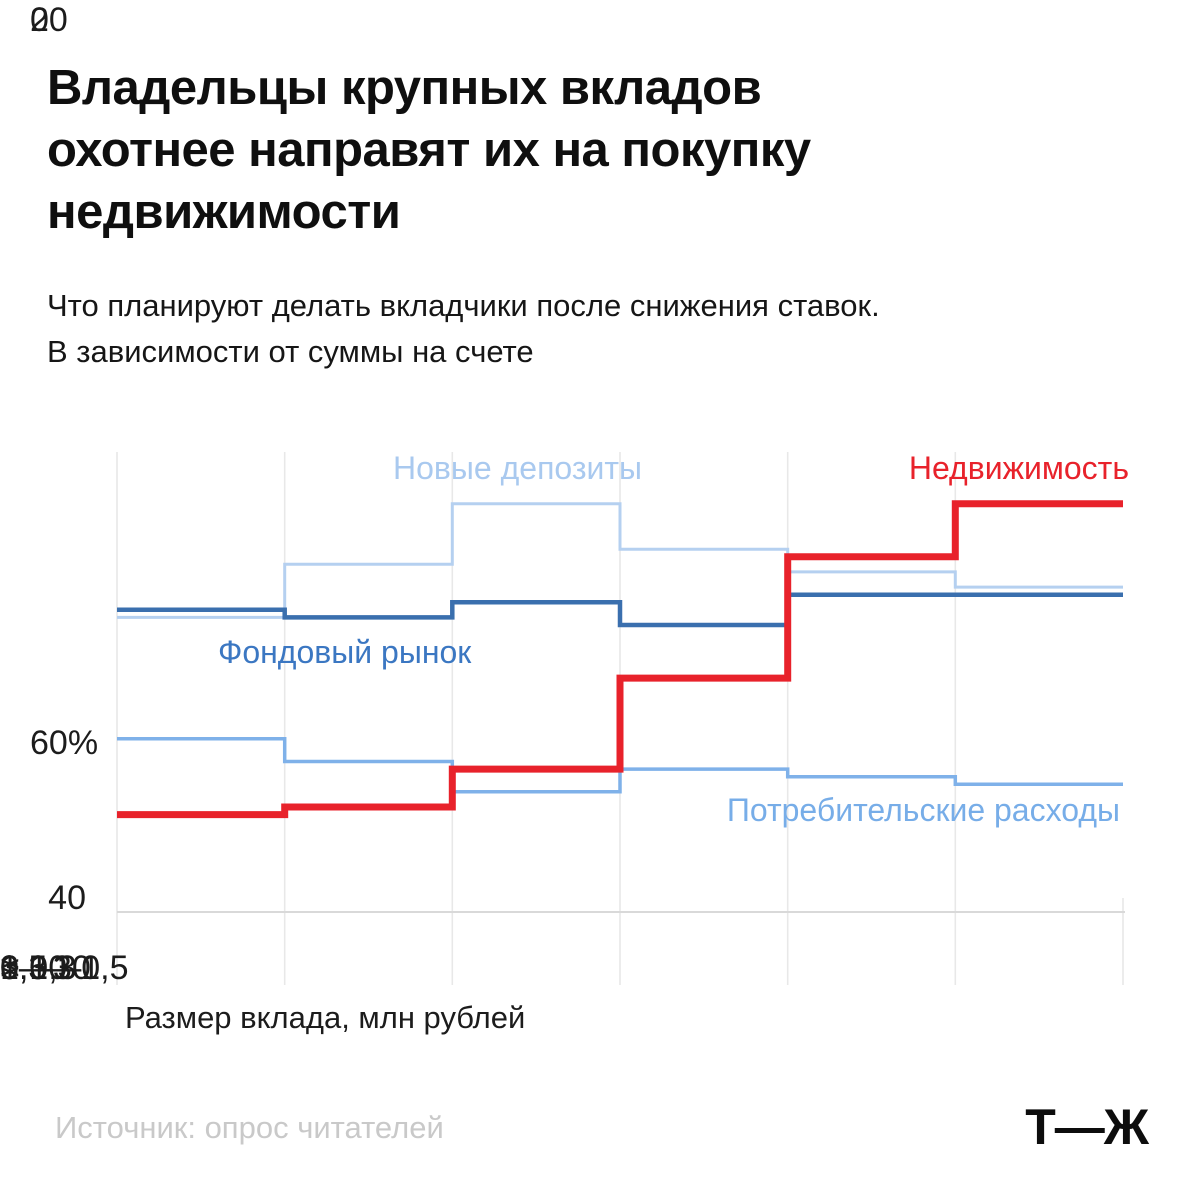  What do you see at coordinates (67, 898) in the screenshot?
I see `y-axis-label-40: 40` at bounding box center [67, 898].